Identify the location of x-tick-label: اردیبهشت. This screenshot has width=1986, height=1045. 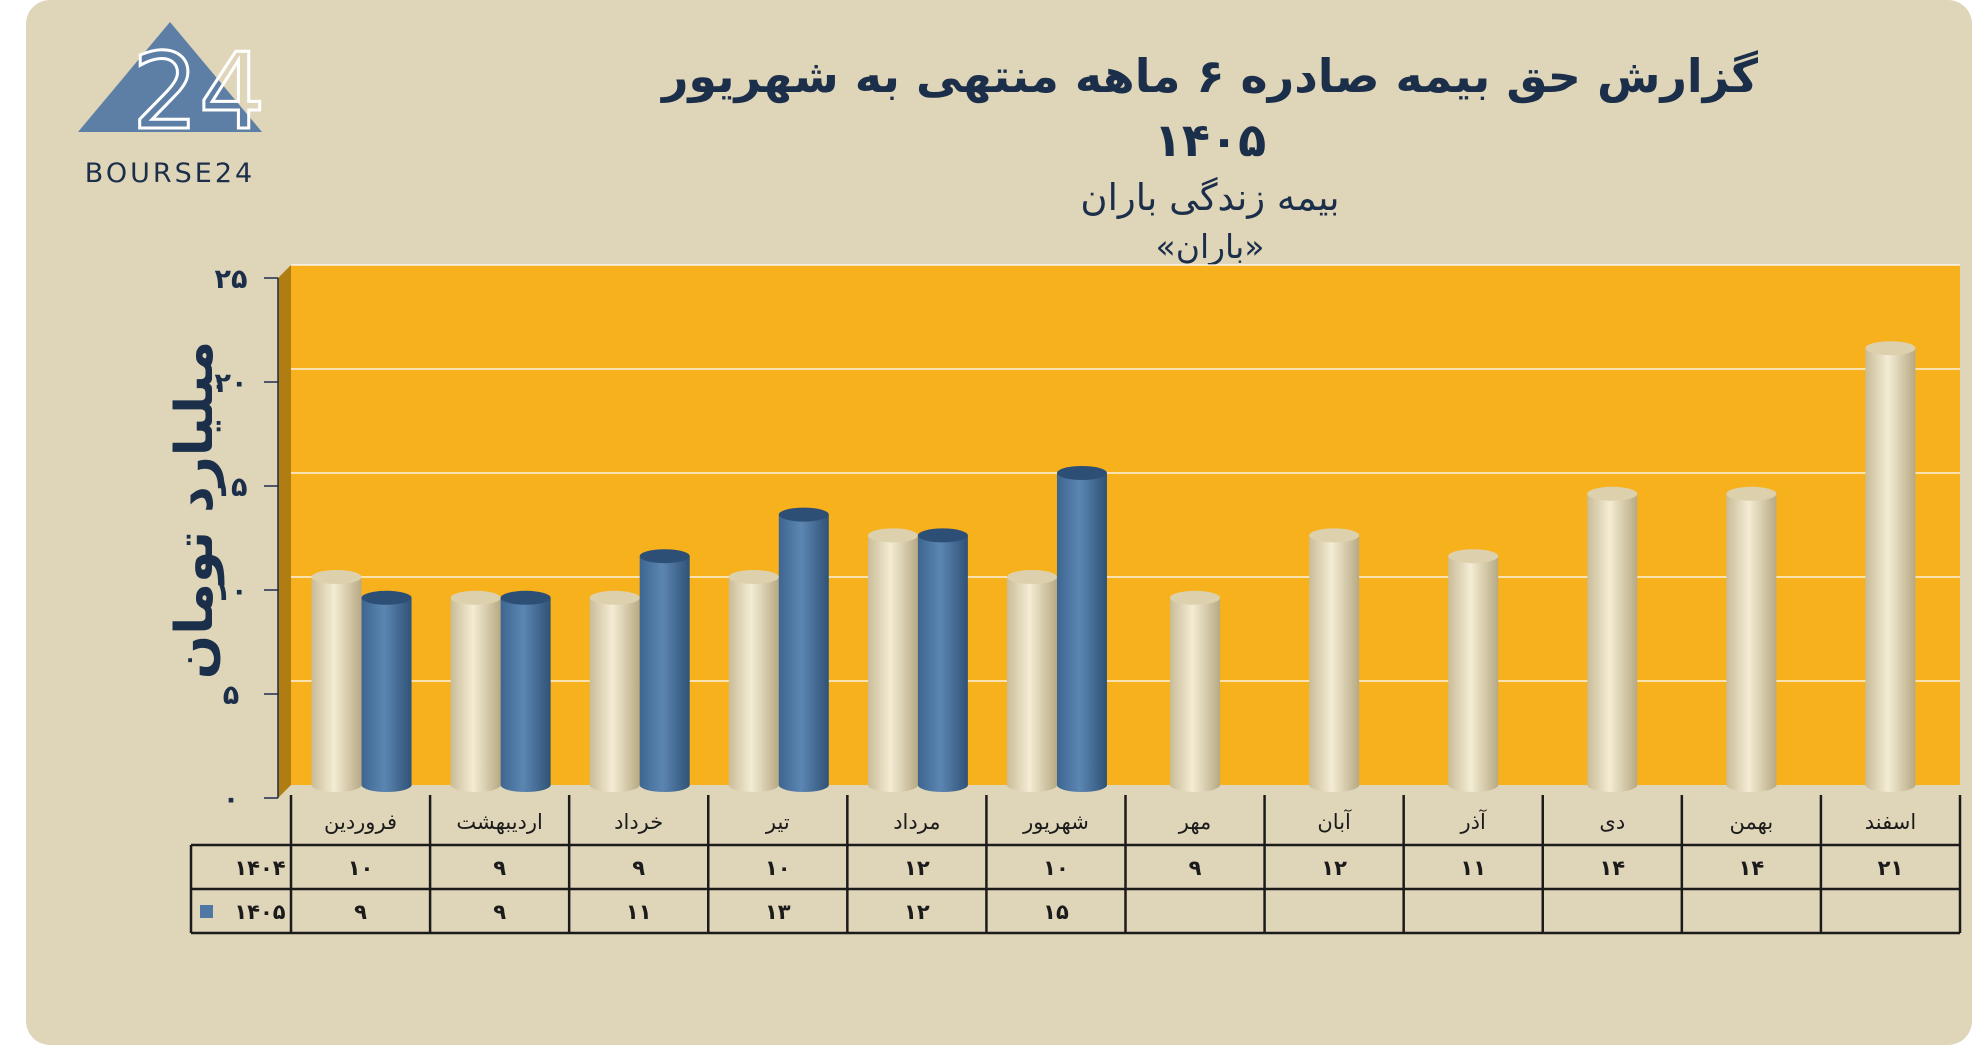
(499, 822).